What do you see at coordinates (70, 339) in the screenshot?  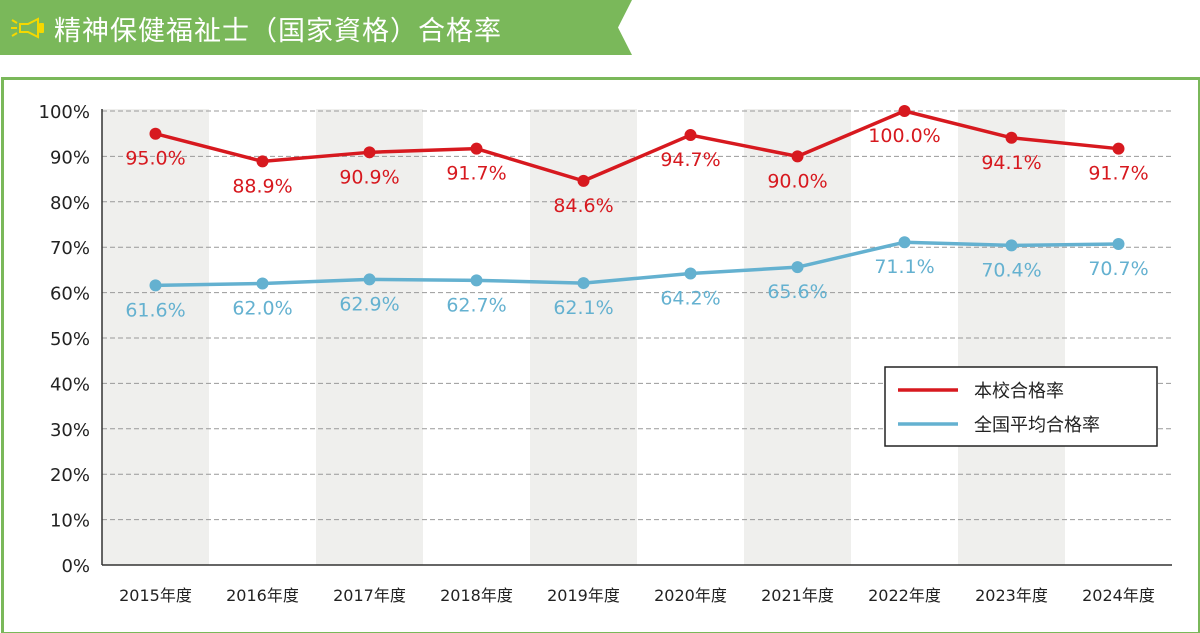 I see `y-tick-label: 50%` at bounding box center [70, 339].